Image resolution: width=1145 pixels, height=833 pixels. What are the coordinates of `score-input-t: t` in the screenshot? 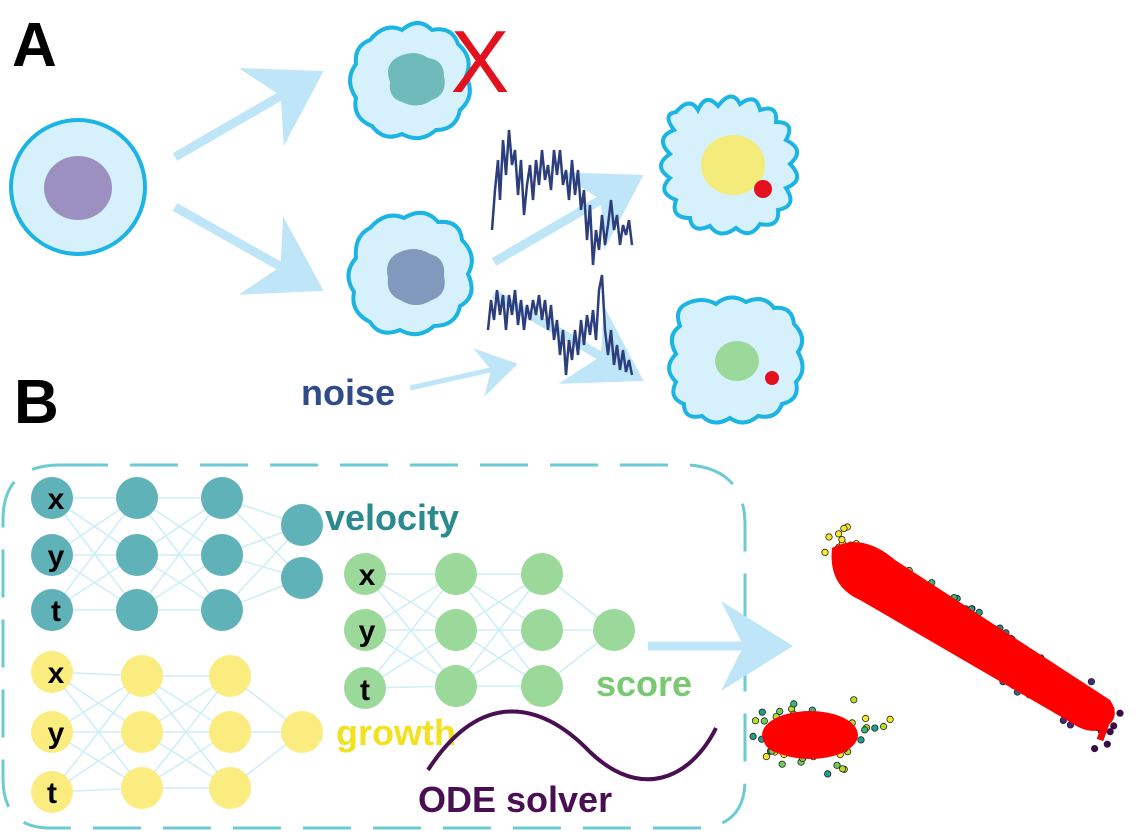 It's located at (365, 690).